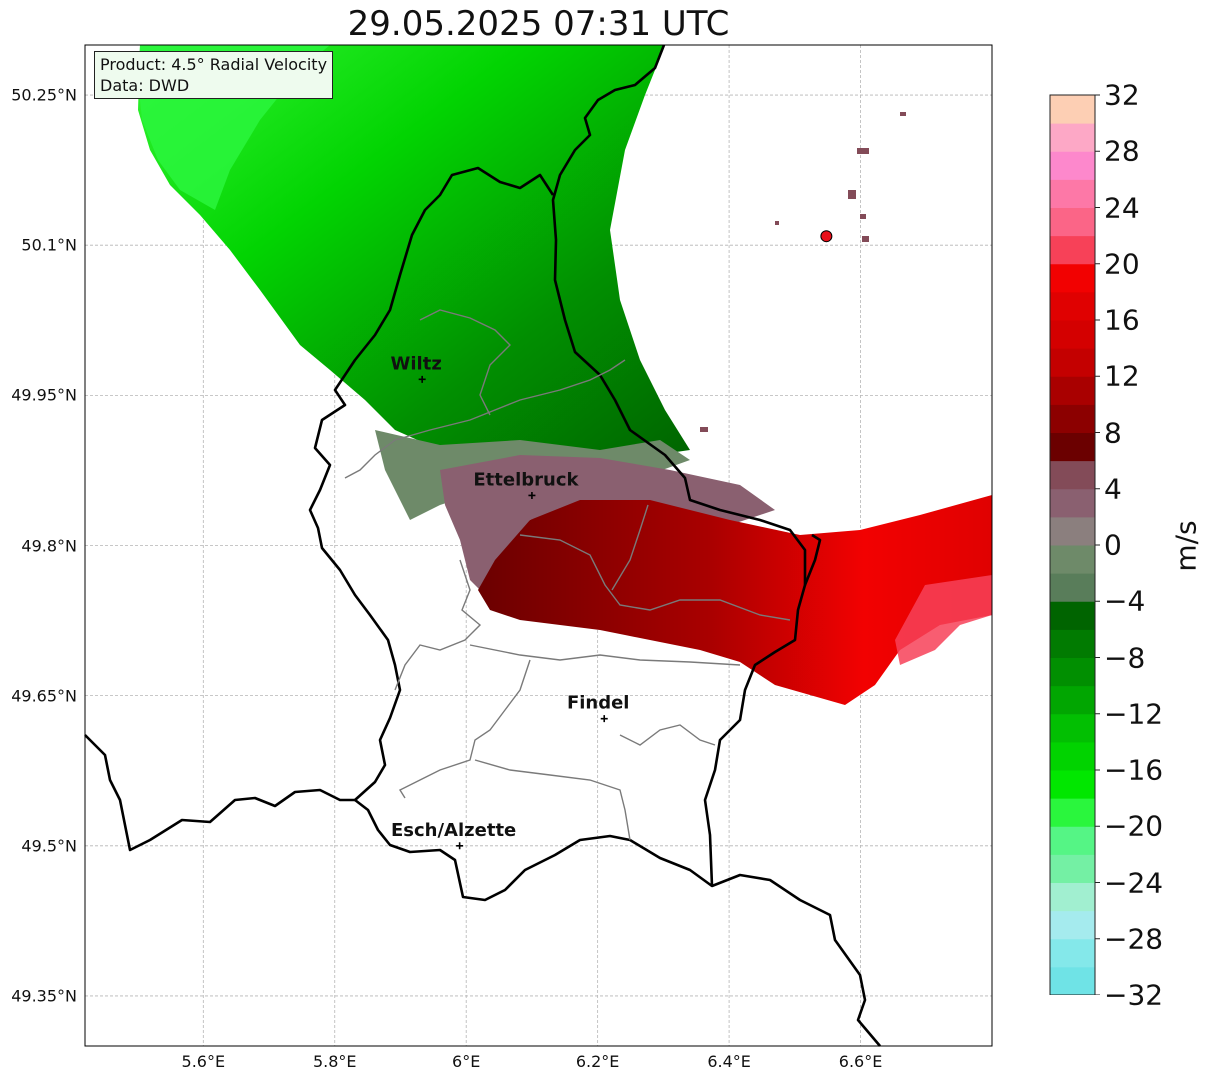  I want to click on latitude-tick-label: 50.25°N, so click(44, 95).